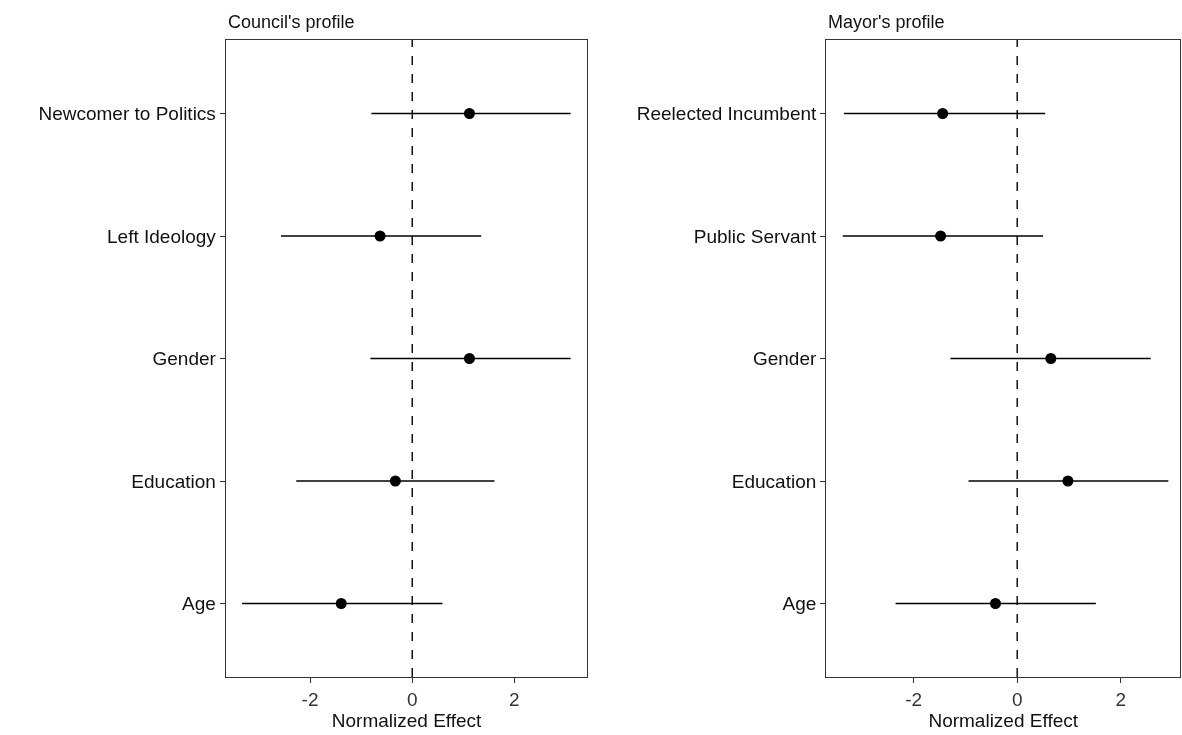  I want to click on y-tick-label: Left Ideology, so click(162, 236).